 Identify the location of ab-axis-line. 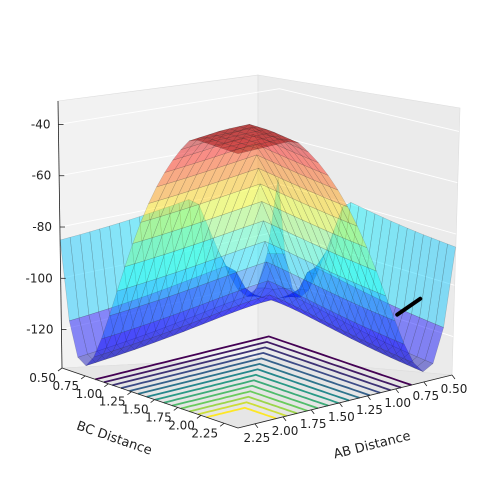
(345, 401).